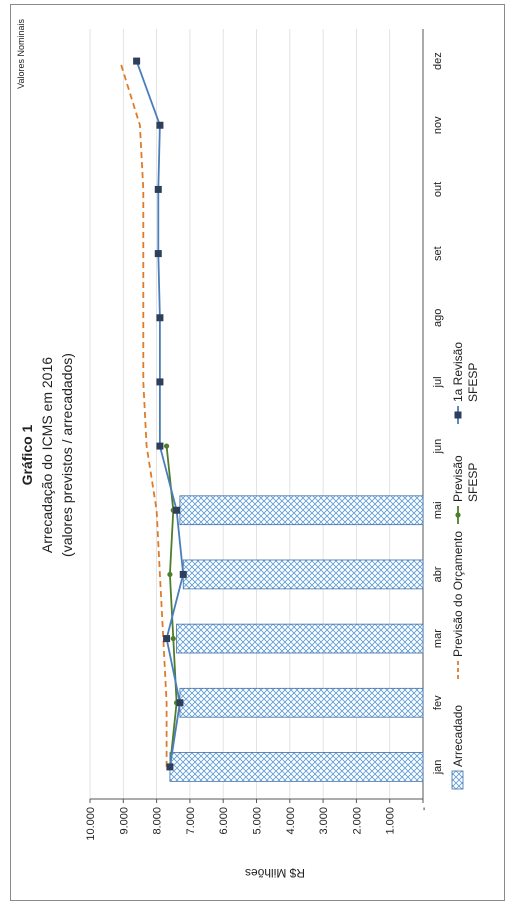 This screenshot has width=512, height=909. I want to click on x-tick-label: jul, so click(438, 382).